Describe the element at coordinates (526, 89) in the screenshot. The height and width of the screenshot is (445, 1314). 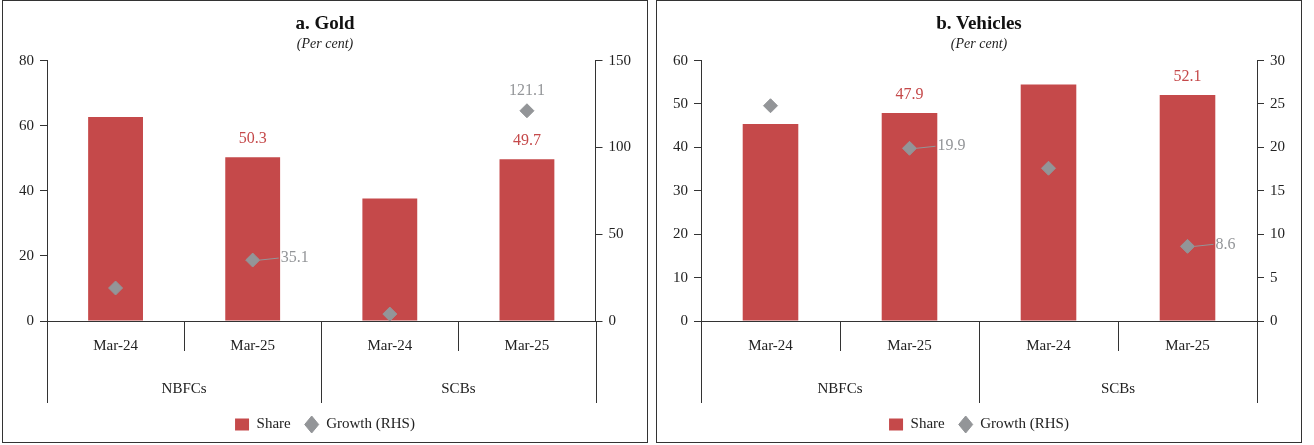
I see `data-label: 121.1` at that location.